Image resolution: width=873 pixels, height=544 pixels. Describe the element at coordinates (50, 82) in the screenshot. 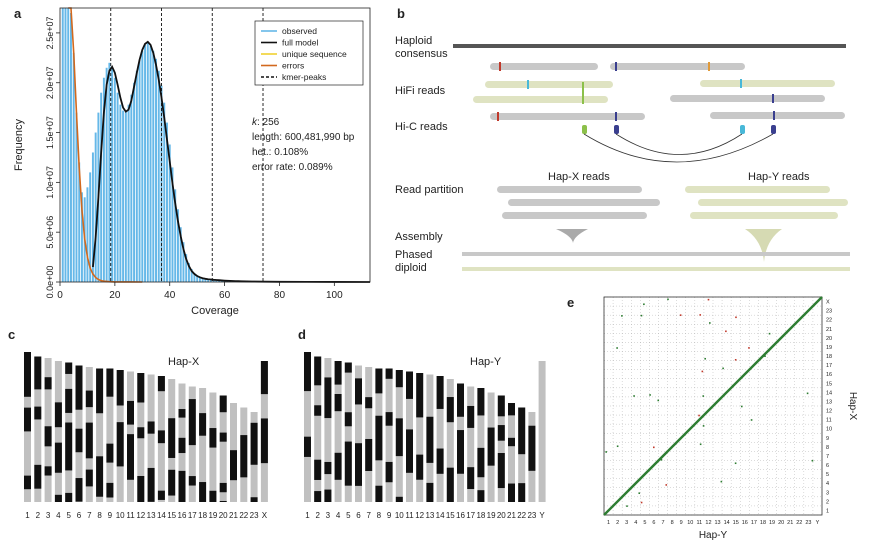

I see `y-tick-label: 2.0e+07` at that location.